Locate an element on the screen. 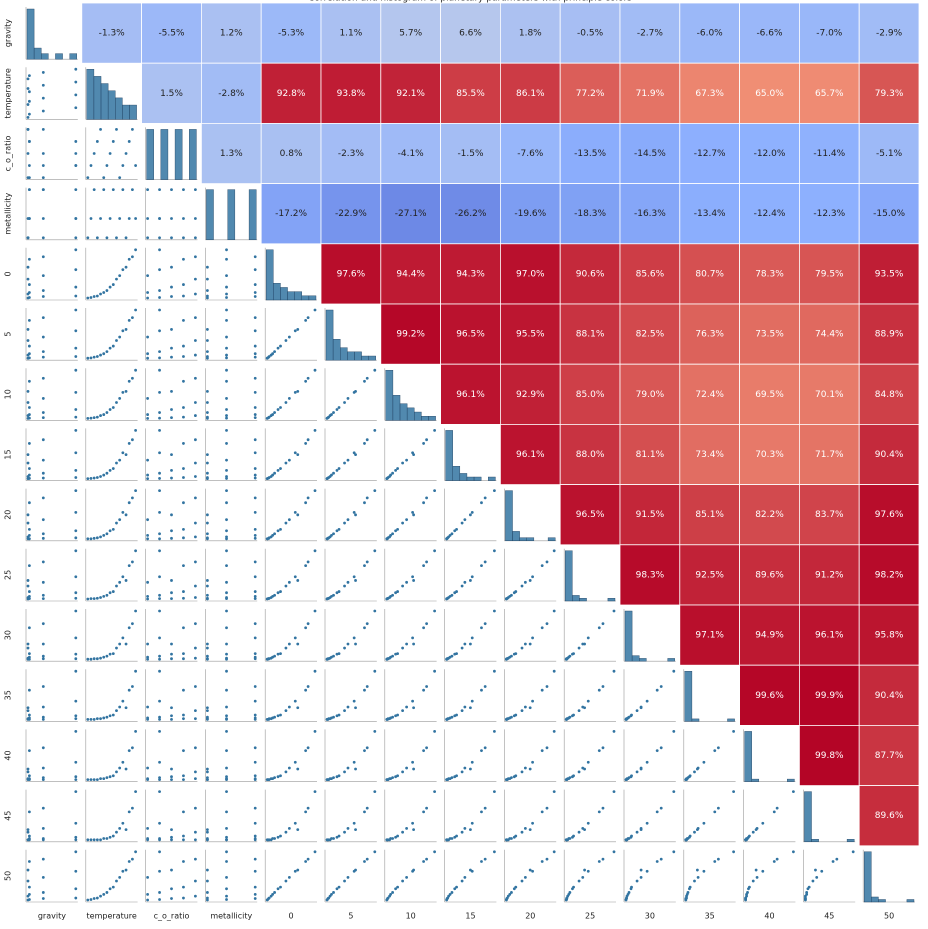  correlation-label: 84.8% is located at coordinates (889, 395).